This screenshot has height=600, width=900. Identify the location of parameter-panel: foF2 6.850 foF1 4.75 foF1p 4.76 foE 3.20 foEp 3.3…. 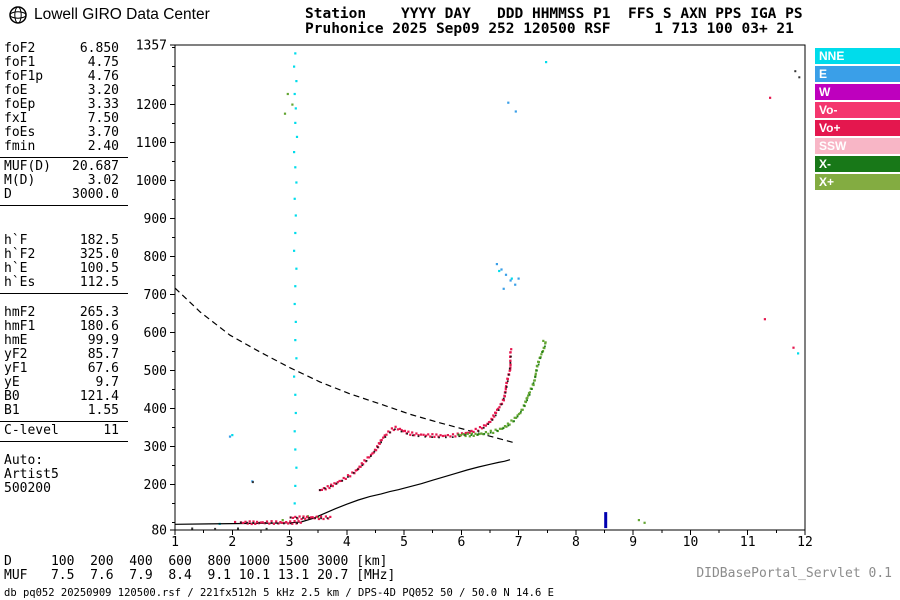
(64, 242).